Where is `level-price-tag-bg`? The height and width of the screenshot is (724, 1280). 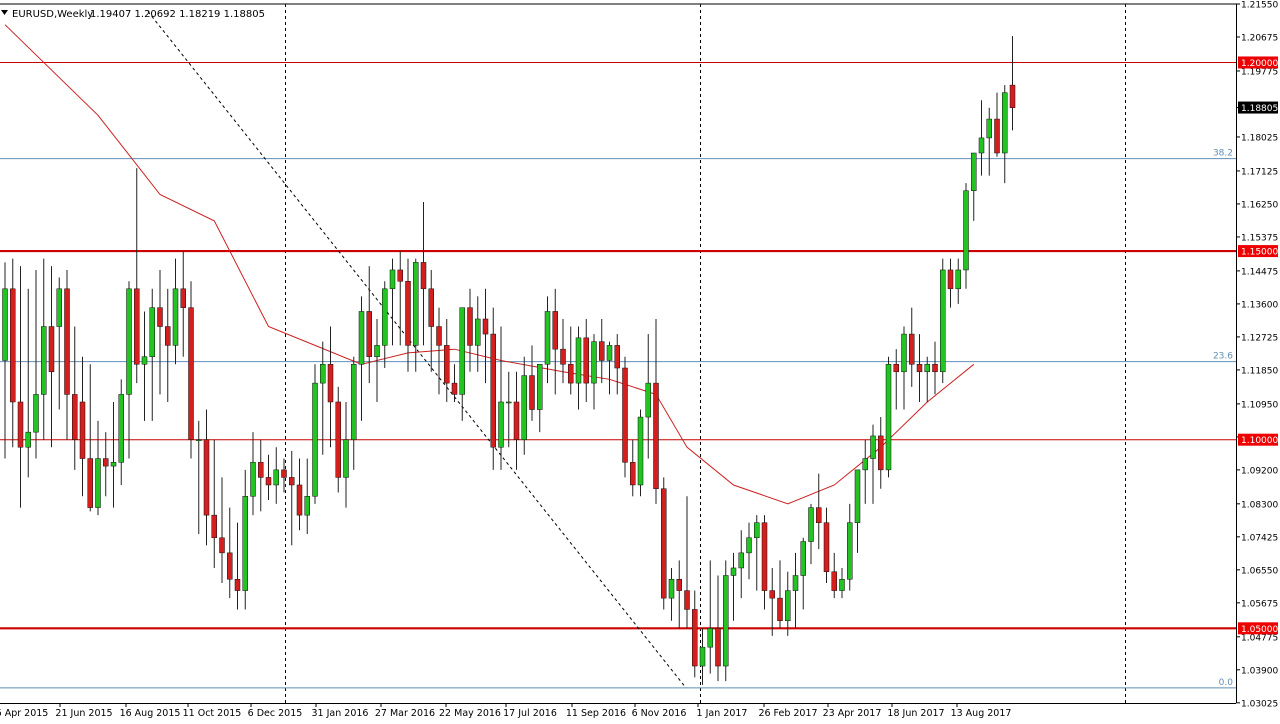 level-price-tag-bg is located at coordinates (1258, 62).